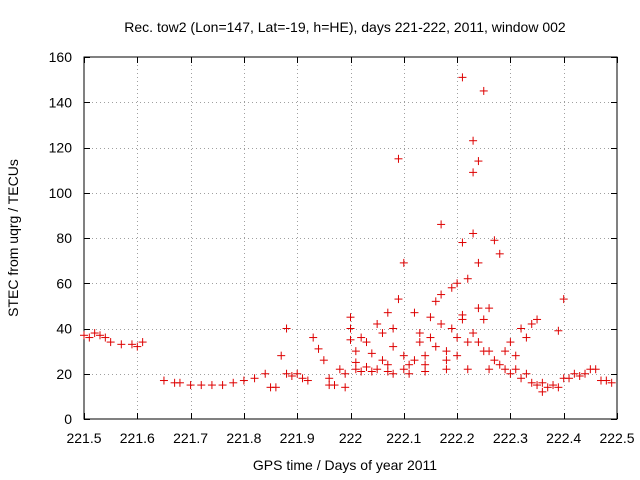 Image resolution: width=640 pixels, height=480 pixels. I want to click on x-tick-label: 222.5, so click(616, 438).